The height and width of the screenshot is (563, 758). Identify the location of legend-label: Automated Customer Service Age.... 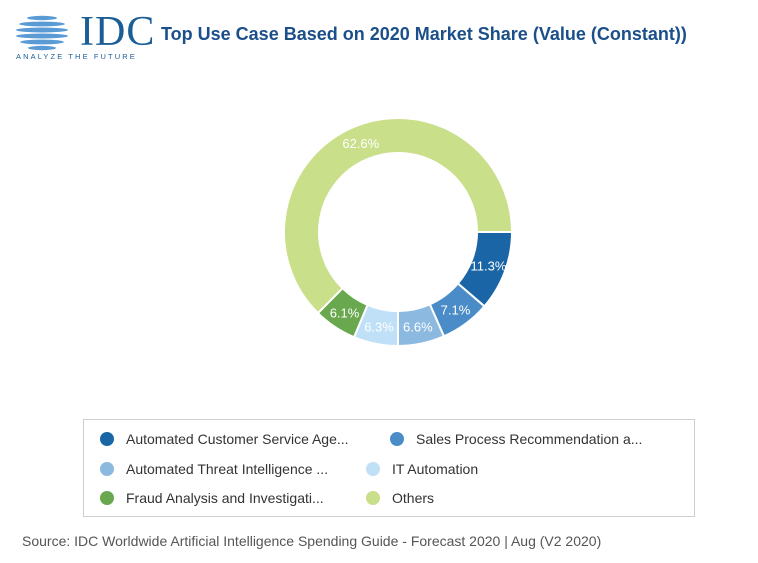
(237, 439).